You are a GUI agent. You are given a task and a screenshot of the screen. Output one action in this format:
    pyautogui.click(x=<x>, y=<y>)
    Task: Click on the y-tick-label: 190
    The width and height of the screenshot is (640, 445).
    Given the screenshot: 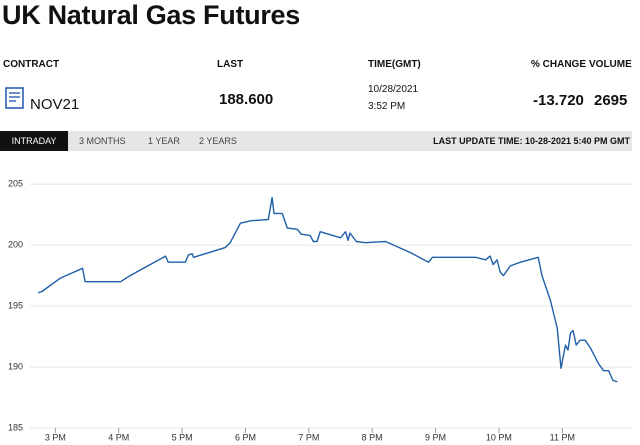 What is the action you would take?
    pyautogui.click(x=15, y=366)
    